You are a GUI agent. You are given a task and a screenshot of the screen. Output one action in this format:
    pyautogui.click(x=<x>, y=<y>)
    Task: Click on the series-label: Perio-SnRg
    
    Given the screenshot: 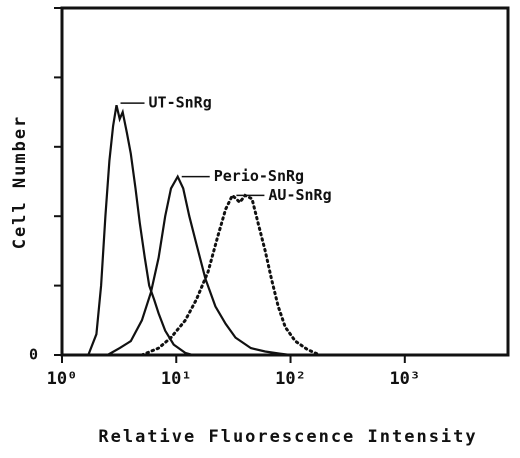 What is the action you would take?
    pyautogui.click(x=259, y=176)
    